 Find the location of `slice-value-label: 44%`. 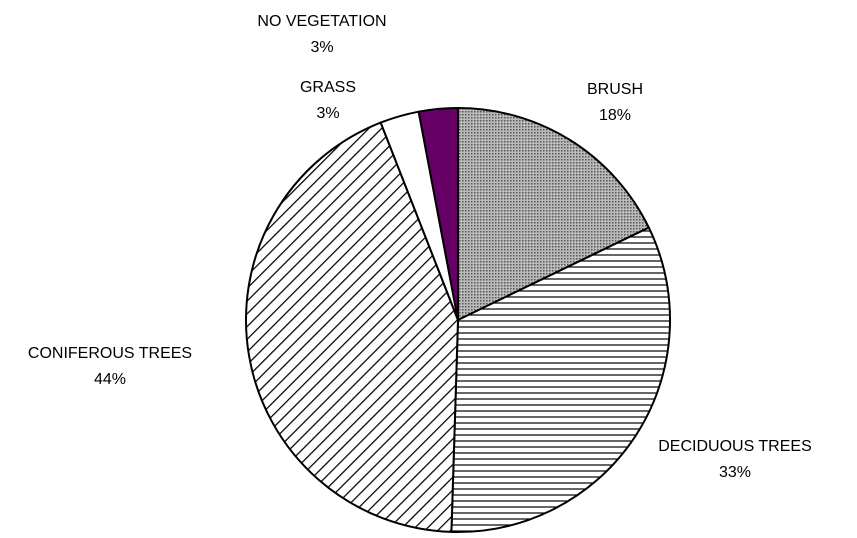

slice-value-label: 44% is located at coordinates (110, 379).